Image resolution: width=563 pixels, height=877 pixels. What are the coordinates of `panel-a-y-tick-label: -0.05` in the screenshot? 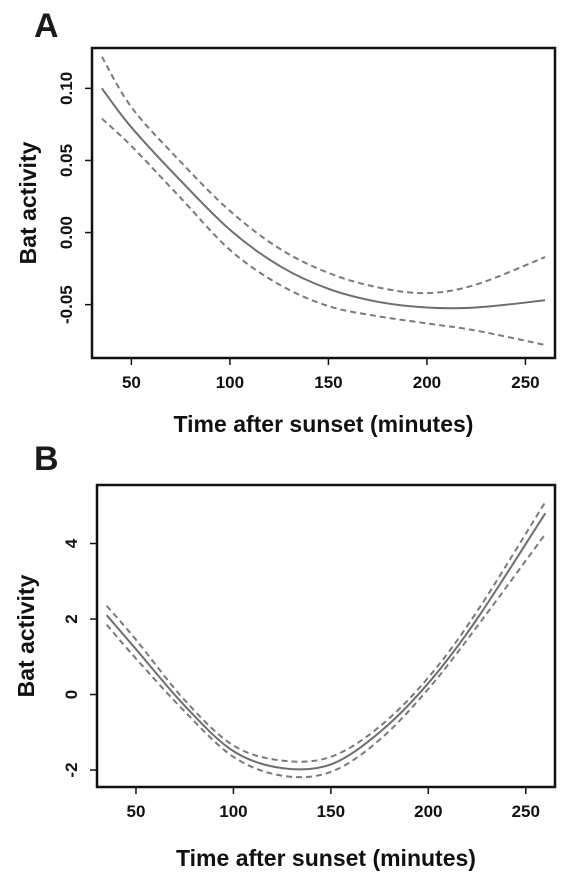 It's located at (66, 304).